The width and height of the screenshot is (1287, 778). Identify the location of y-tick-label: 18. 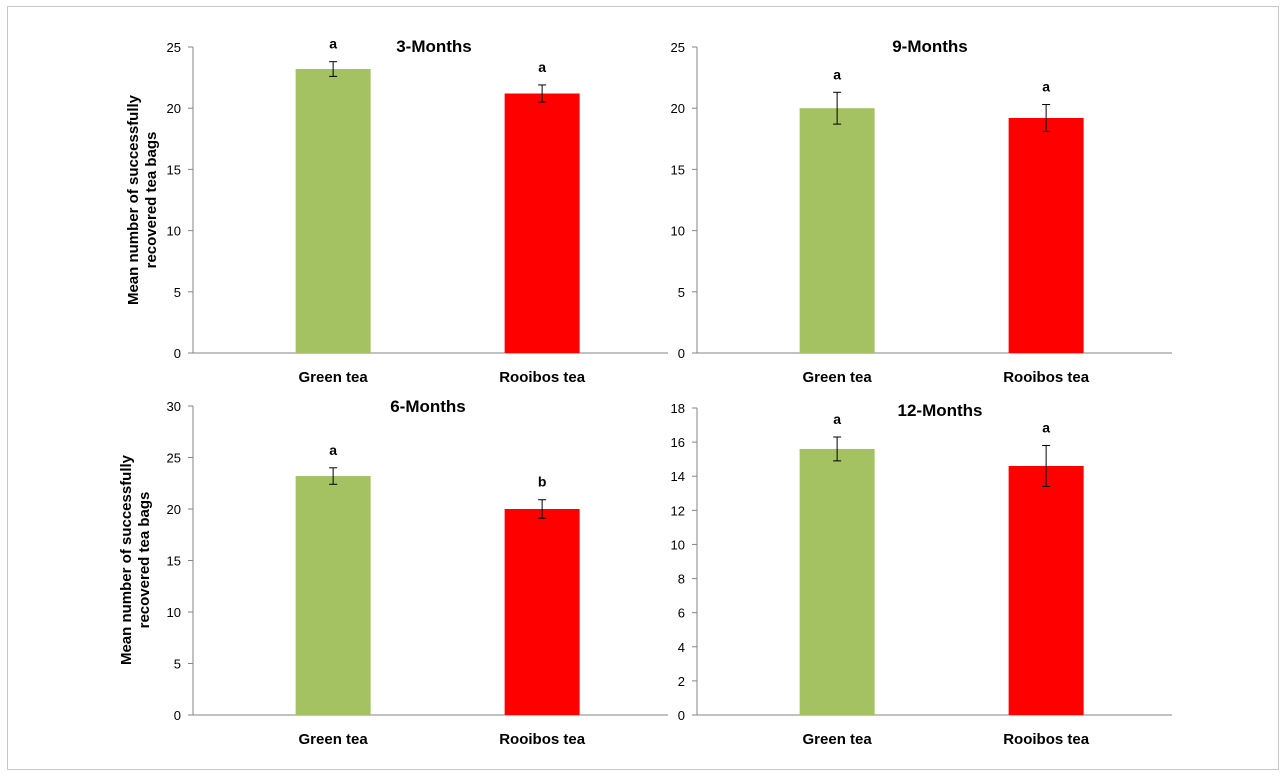
(678, 408).